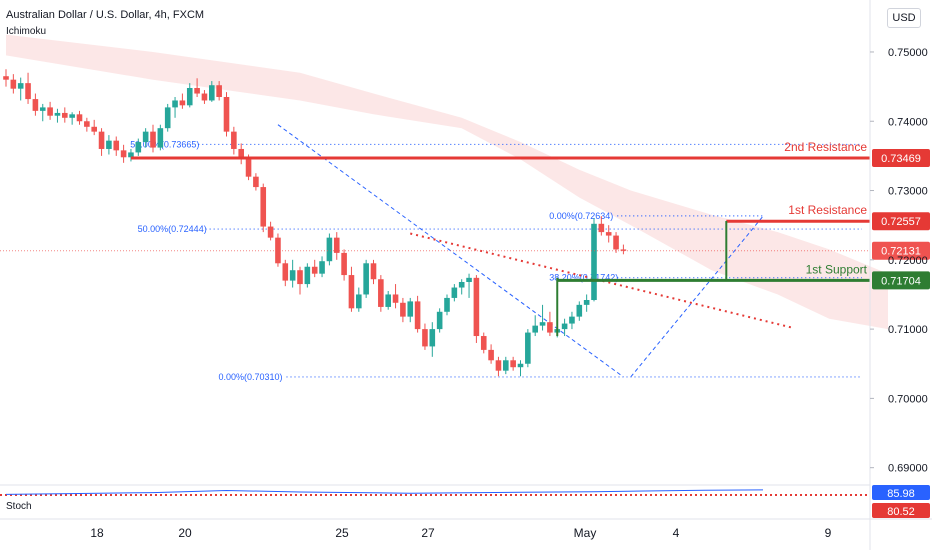 Image resolution: width=932 pixels, height=550 pixels. Describe the element at coordinates (428, 533) in the screenshot. I see `x-tick-label: 27` at that location.